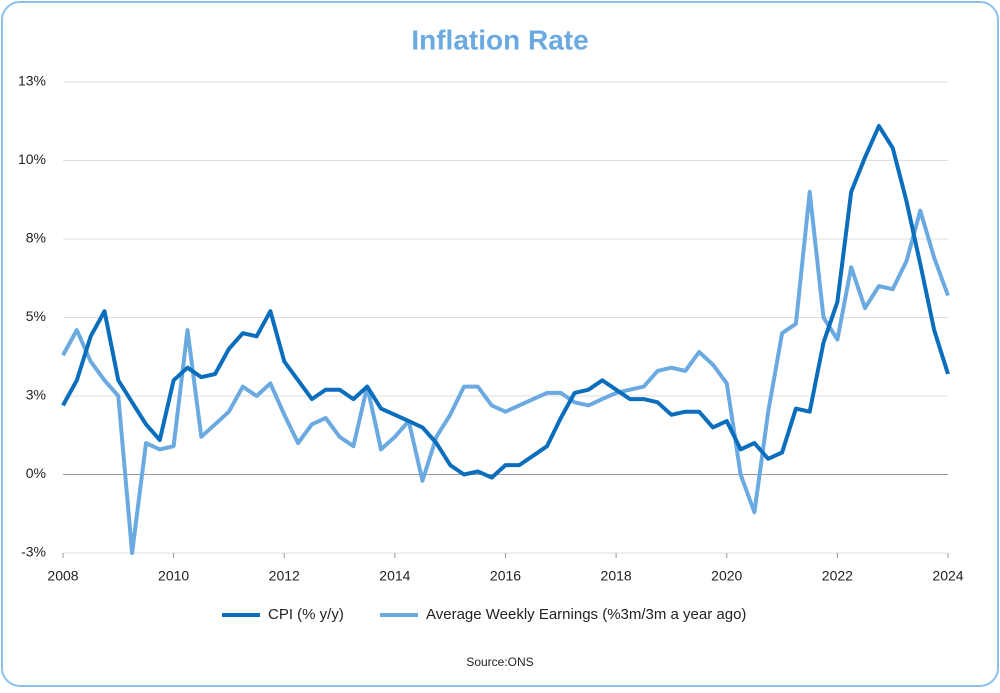 Image resolution: width=1000 pixels, height=693 pixels. I want to click on chart-title: Inflation Rate, so click(499, 39).